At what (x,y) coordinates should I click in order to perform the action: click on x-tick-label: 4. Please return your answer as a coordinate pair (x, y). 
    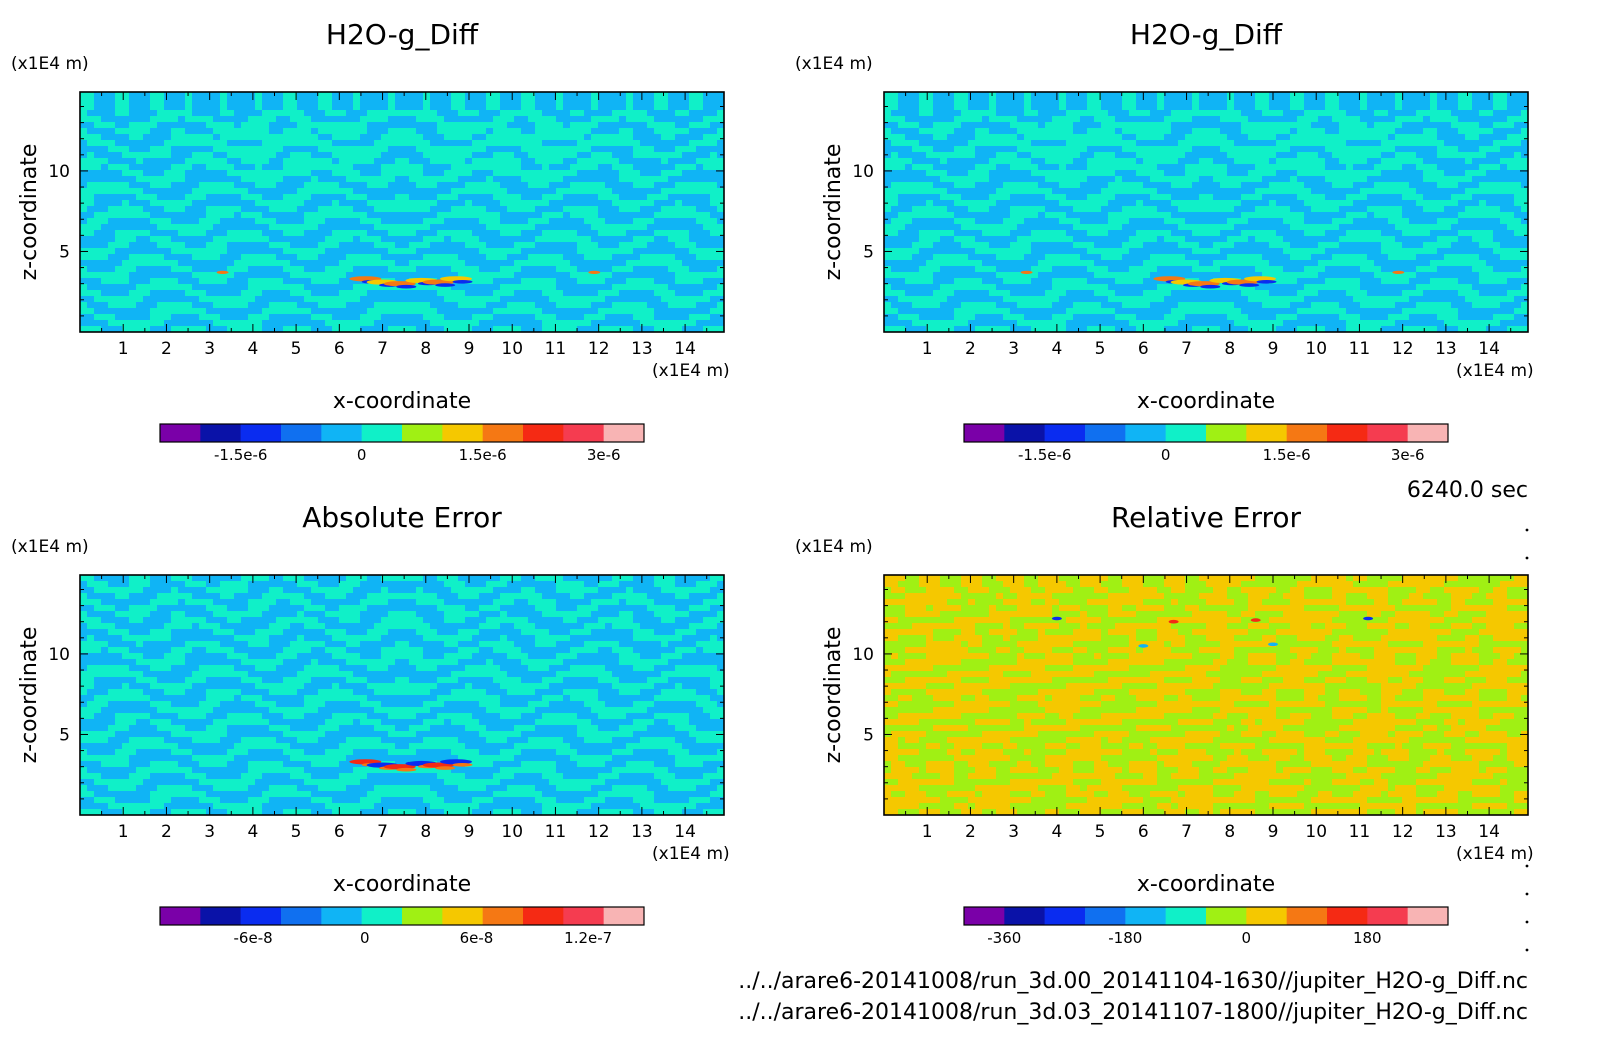
    Looking at the image, I should click on (252, 349).